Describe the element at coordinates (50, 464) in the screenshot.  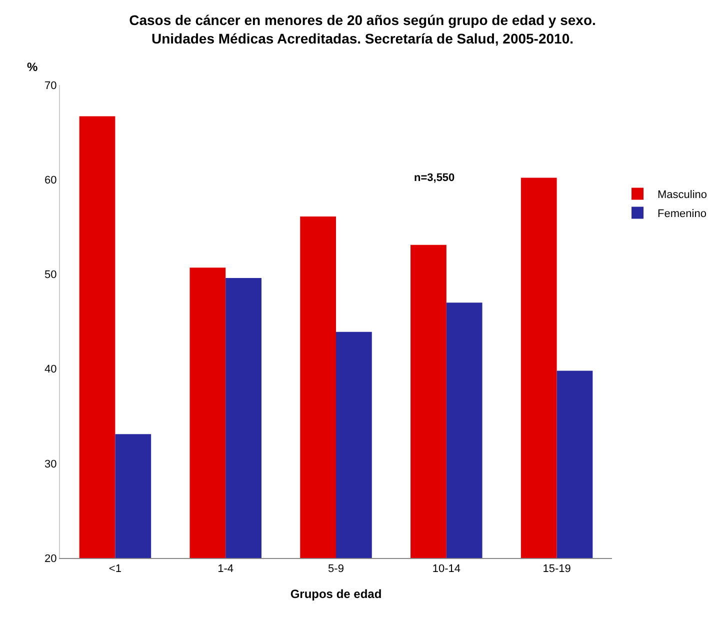
I see `y-tick-label: 30` at that location.